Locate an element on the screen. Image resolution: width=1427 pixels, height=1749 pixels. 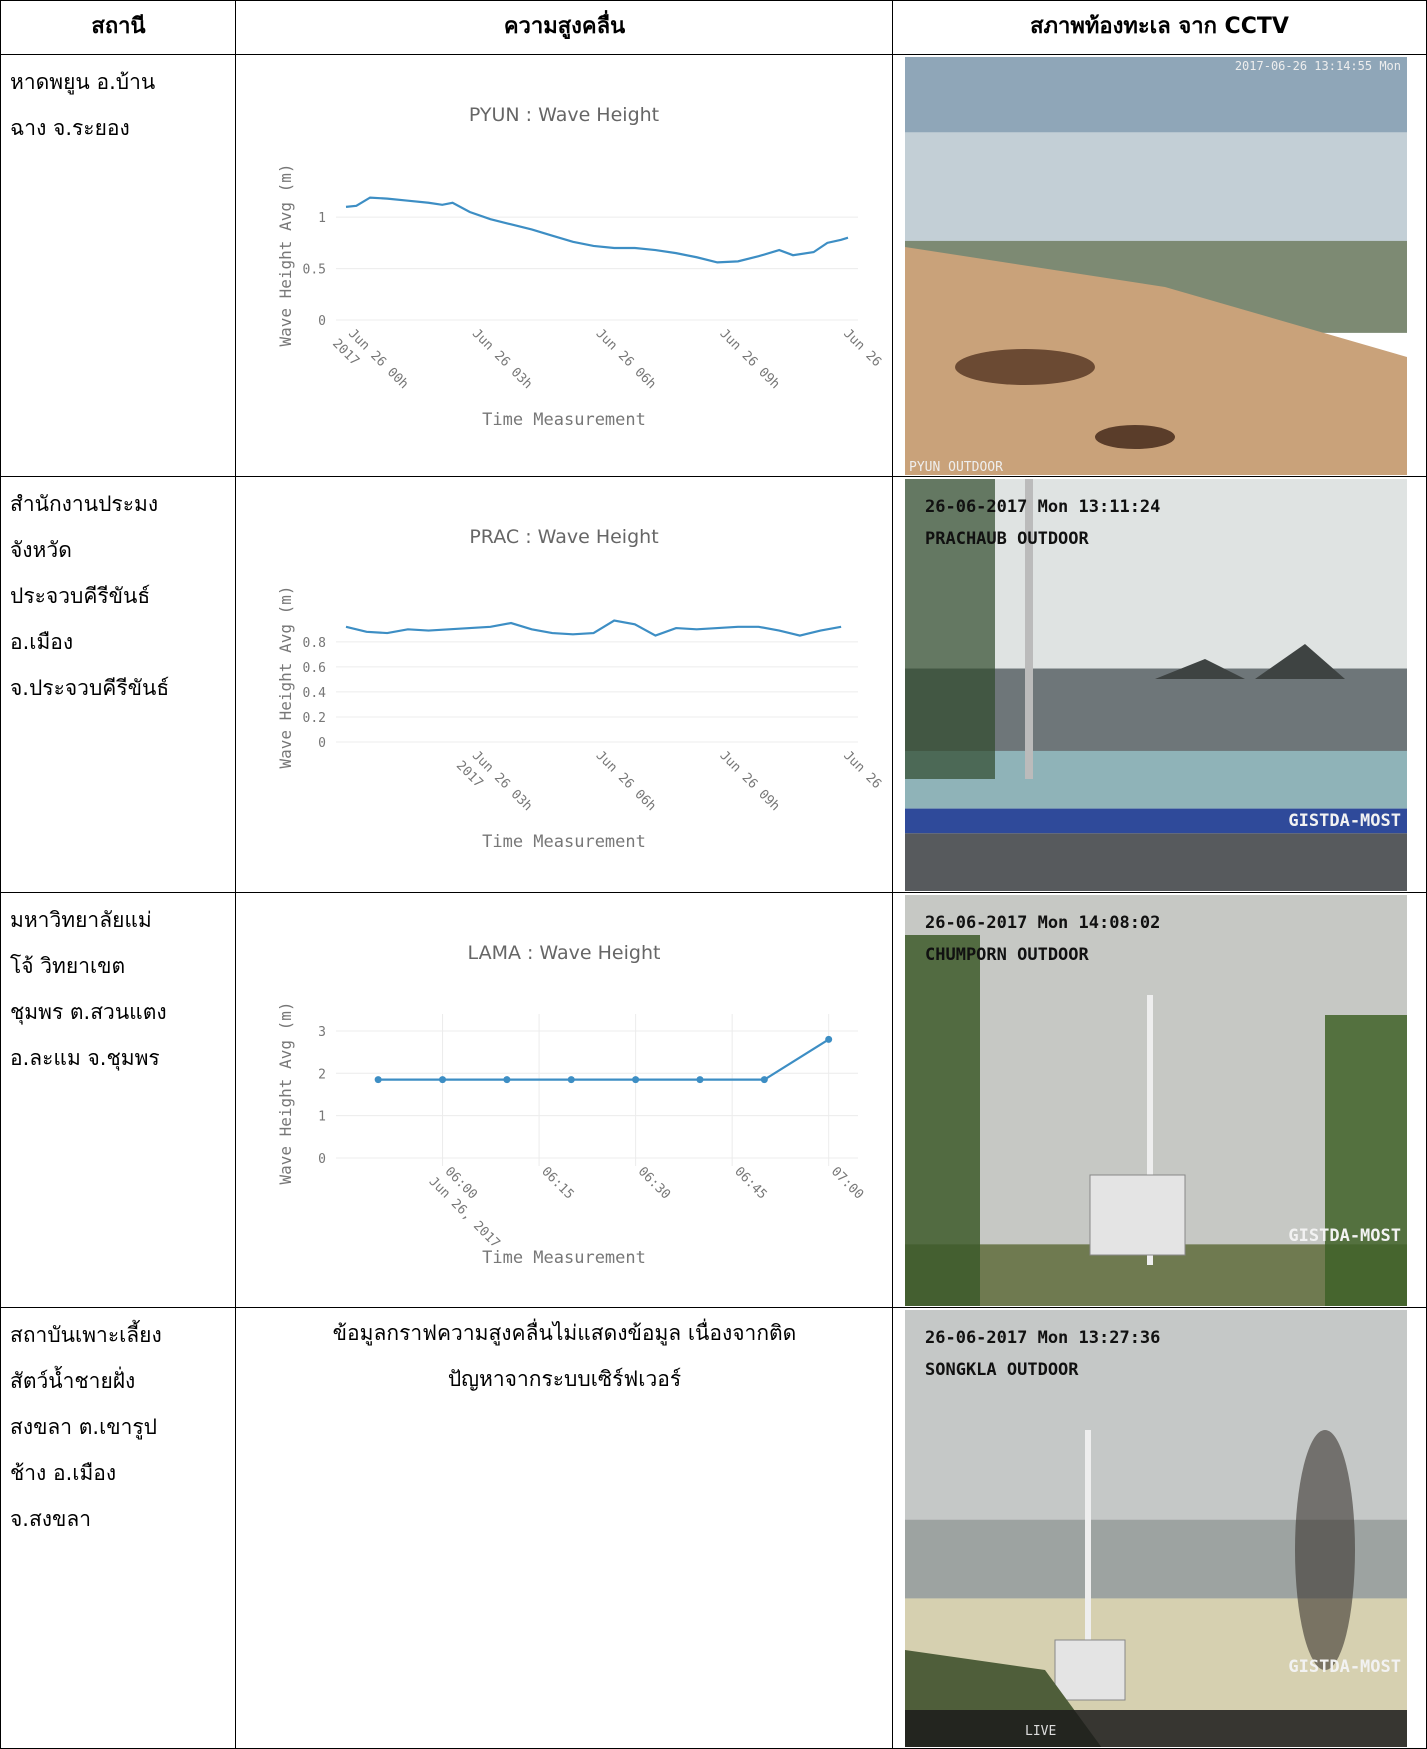
x-tick-label: 06:15 is located at coordinates (557, 1183).